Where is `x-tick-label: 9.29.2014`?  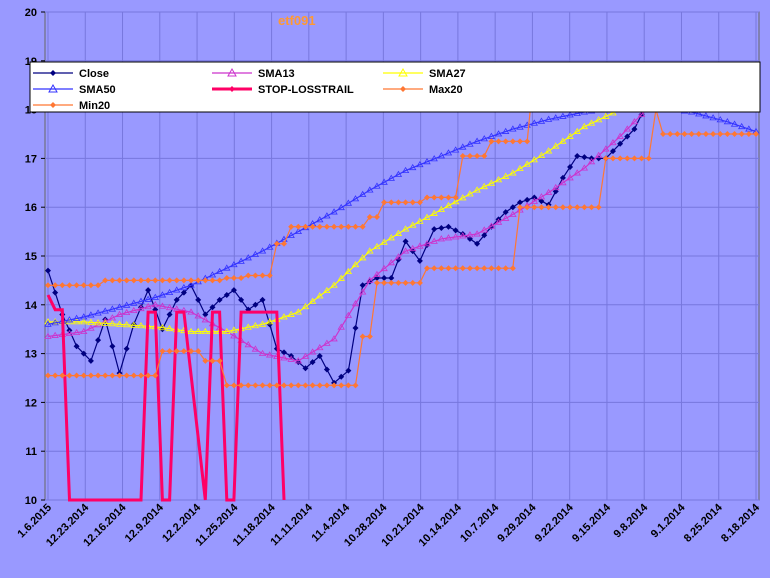 x-tick-label: 9.29.2014 is located at coordinates (517, 523).